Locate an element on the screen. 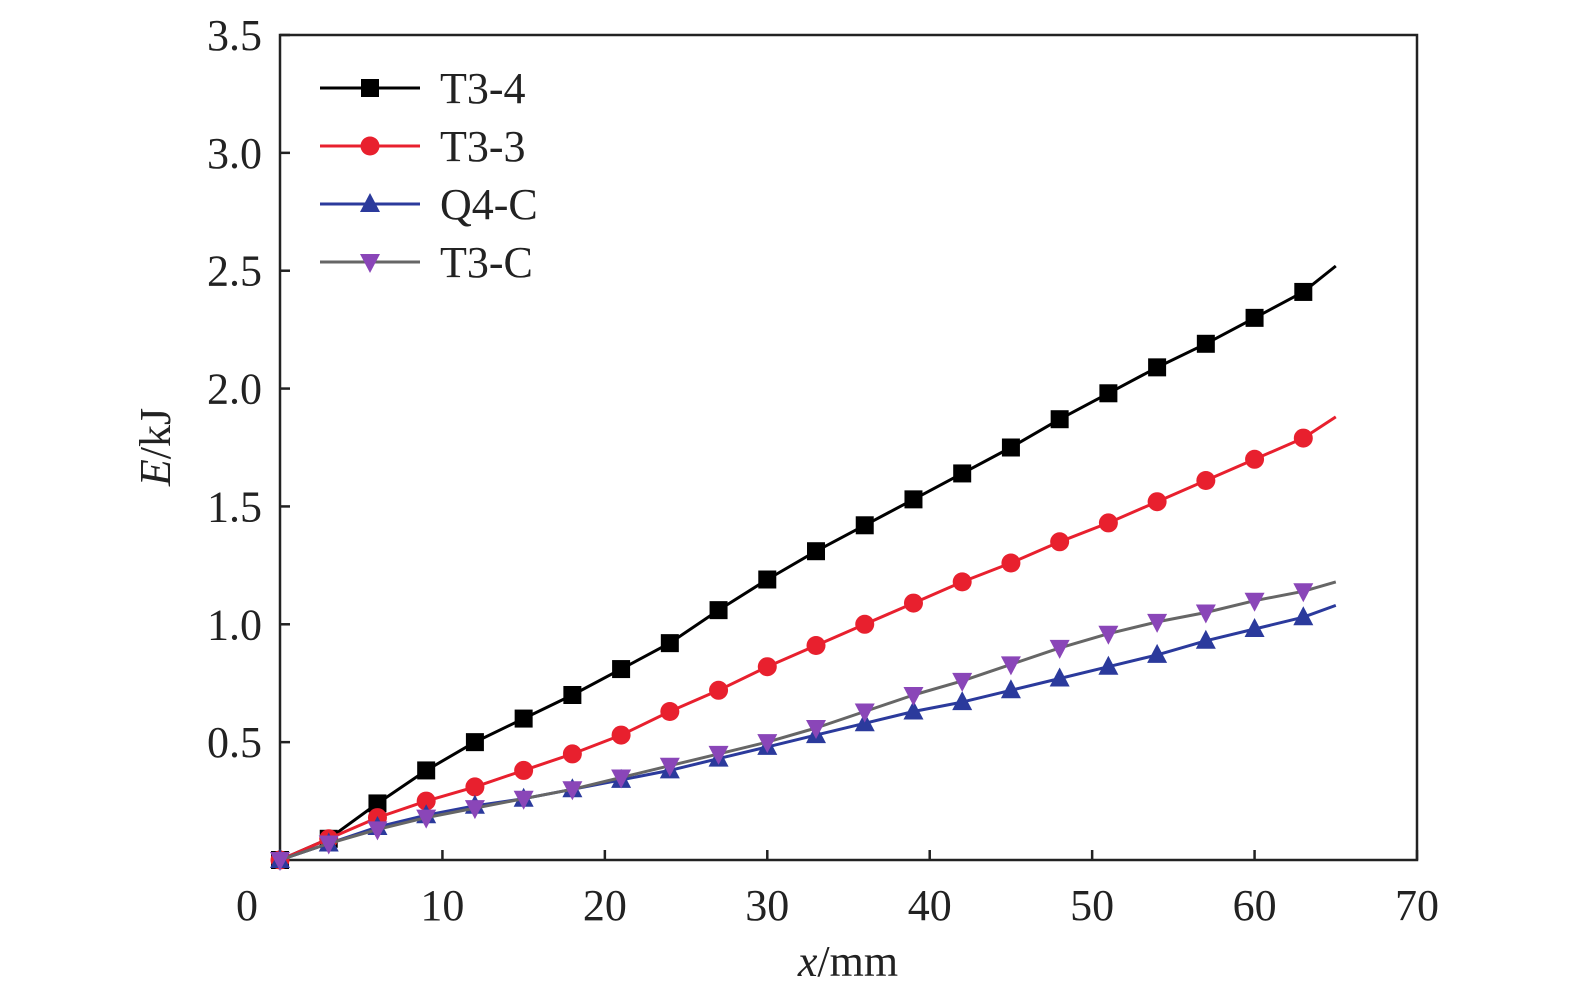  y-axis-var: E is located at coordinates (155, 473).